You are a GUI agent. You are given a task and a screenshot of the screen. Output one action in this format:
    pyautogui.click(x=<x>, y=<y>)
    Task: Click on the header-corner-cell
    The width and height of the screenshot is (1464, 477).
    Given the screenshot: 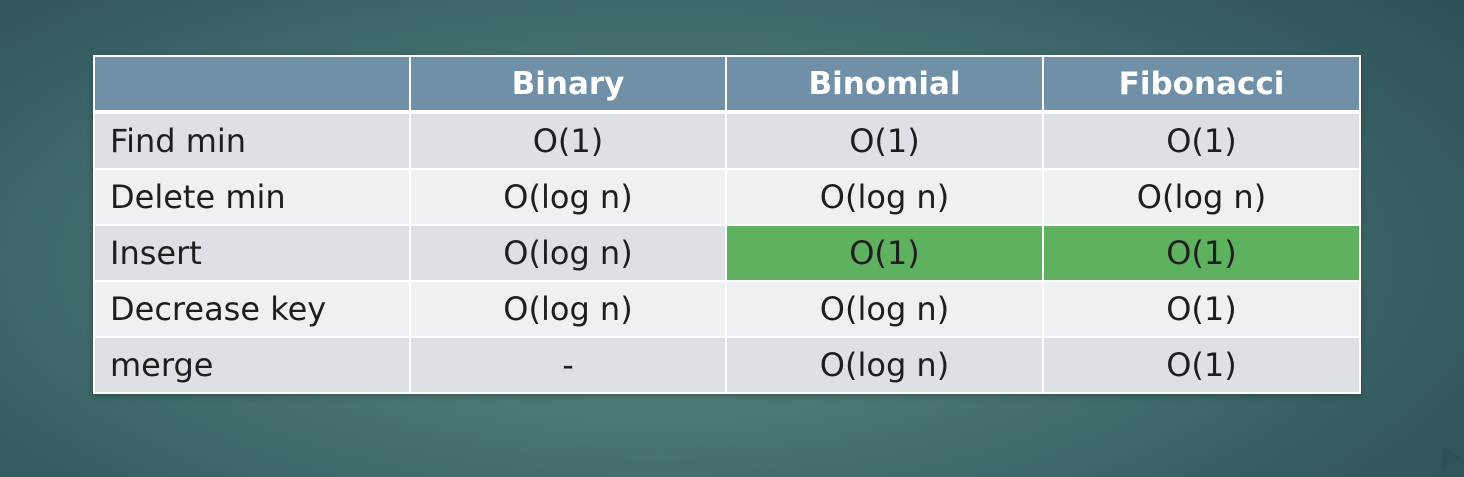 What is the action you would take?
    pyautogui.click(x=252, y=84)
    